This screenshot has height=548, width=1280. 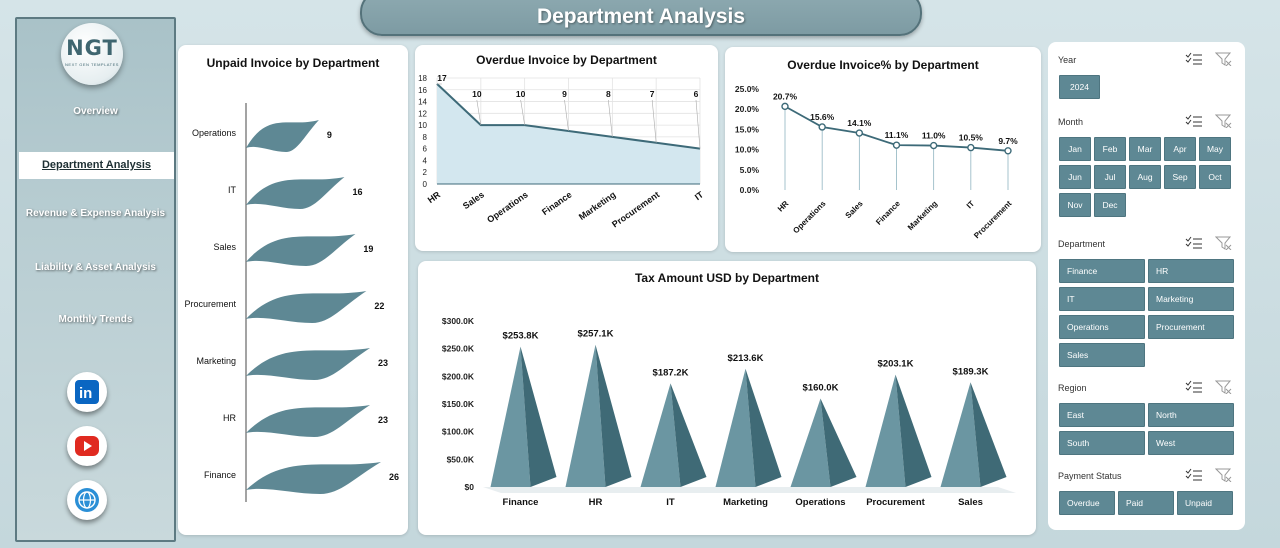 What do you see at coordinates (425, 149) in the screenshot?
I see `overdue-ytick-label: 6` at bounding box center [425, 149].